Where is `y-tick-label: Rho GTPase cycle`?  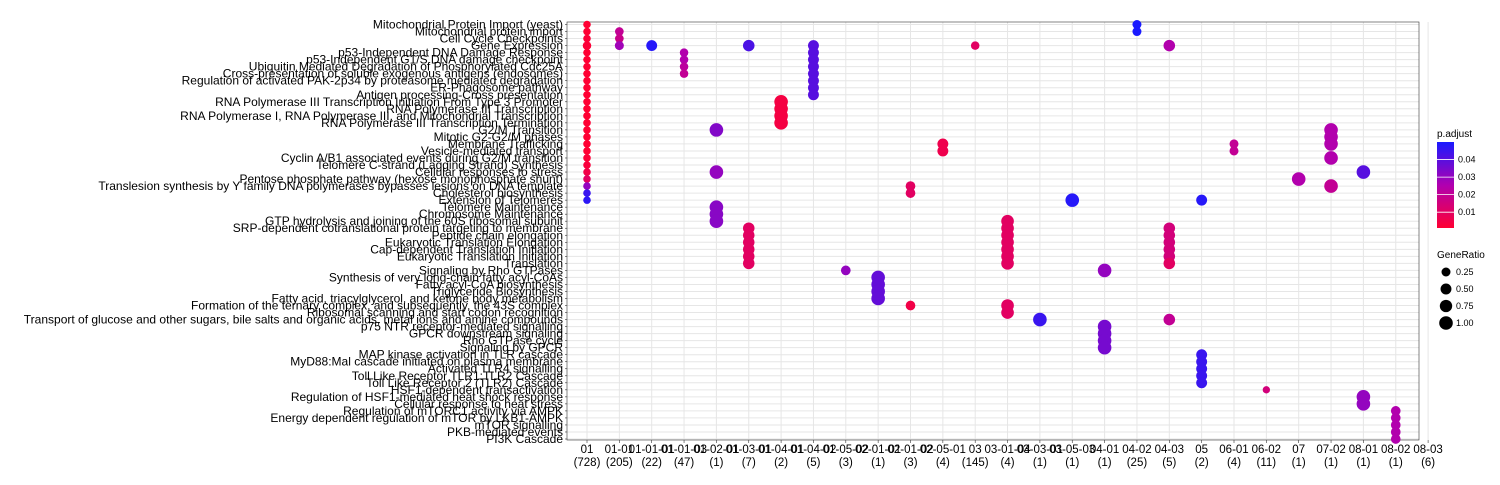
y-tick-label: Rho GTPase cycle is located at coordinates (513, 341).